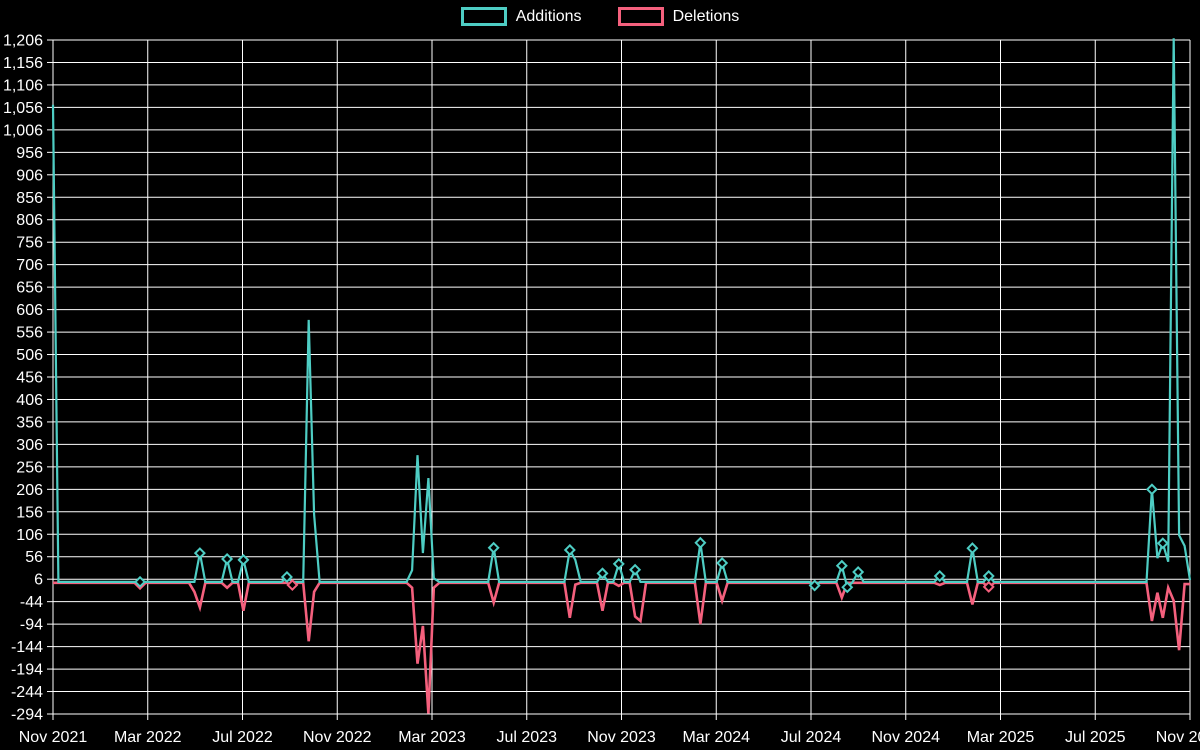 The width and height of the screenshot is (1200, 750). I want to click on y-tick-label: 756, so click(29, 243).